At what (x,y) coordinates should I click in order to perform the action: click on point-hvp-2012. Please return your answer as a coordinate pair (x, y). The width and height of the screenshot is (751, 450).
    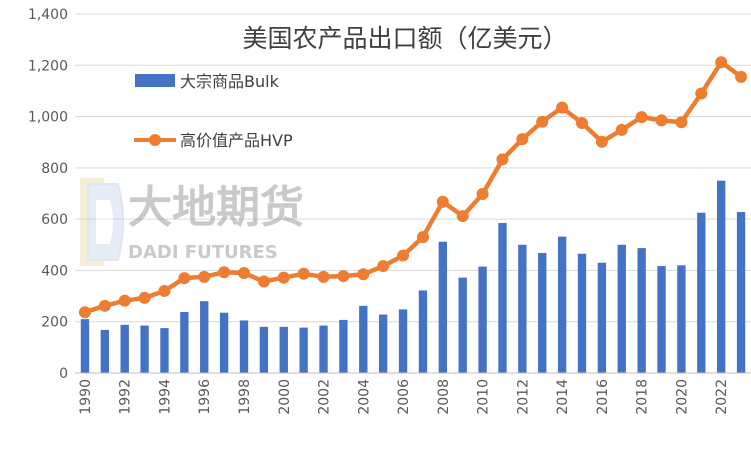
    Looking at the image, I should click on (522, 139).